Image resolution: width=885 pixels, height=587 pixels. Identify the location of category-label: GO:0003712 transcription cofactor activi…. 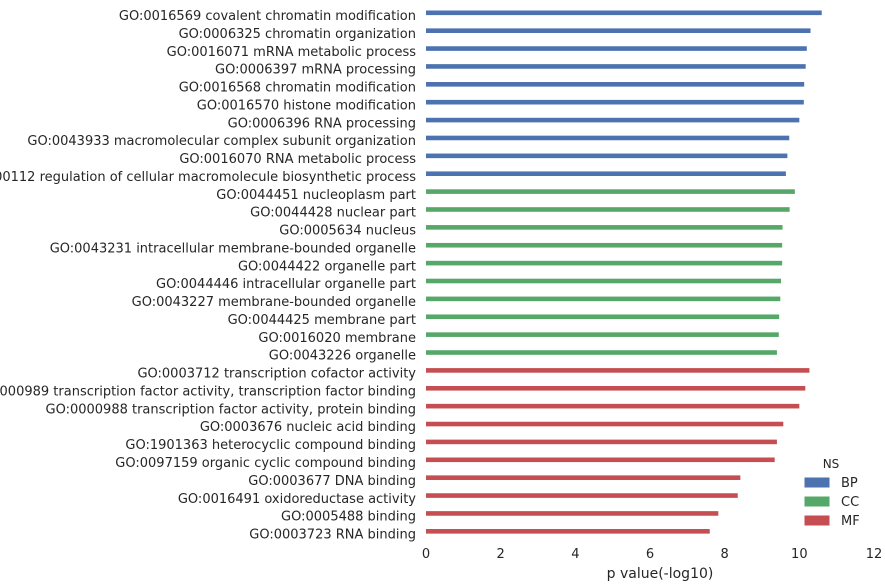
(276, 374).